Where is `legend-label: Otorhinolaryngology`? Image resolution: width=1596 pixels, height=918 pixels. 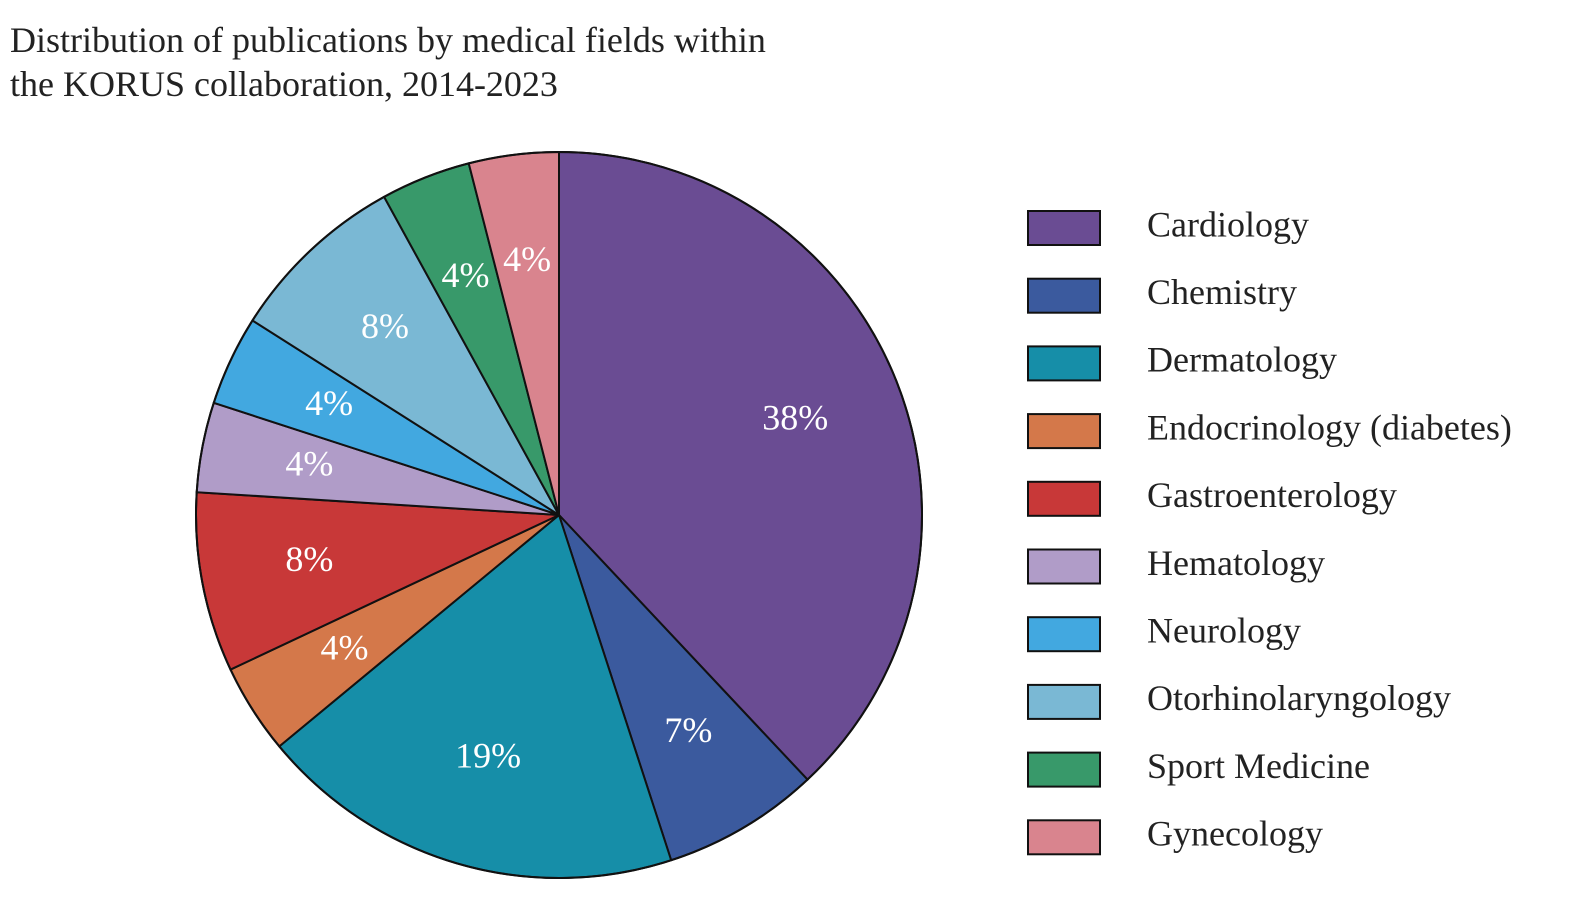
legend-label: Otorhinolaryngology is located at coordinates (1299, 698).